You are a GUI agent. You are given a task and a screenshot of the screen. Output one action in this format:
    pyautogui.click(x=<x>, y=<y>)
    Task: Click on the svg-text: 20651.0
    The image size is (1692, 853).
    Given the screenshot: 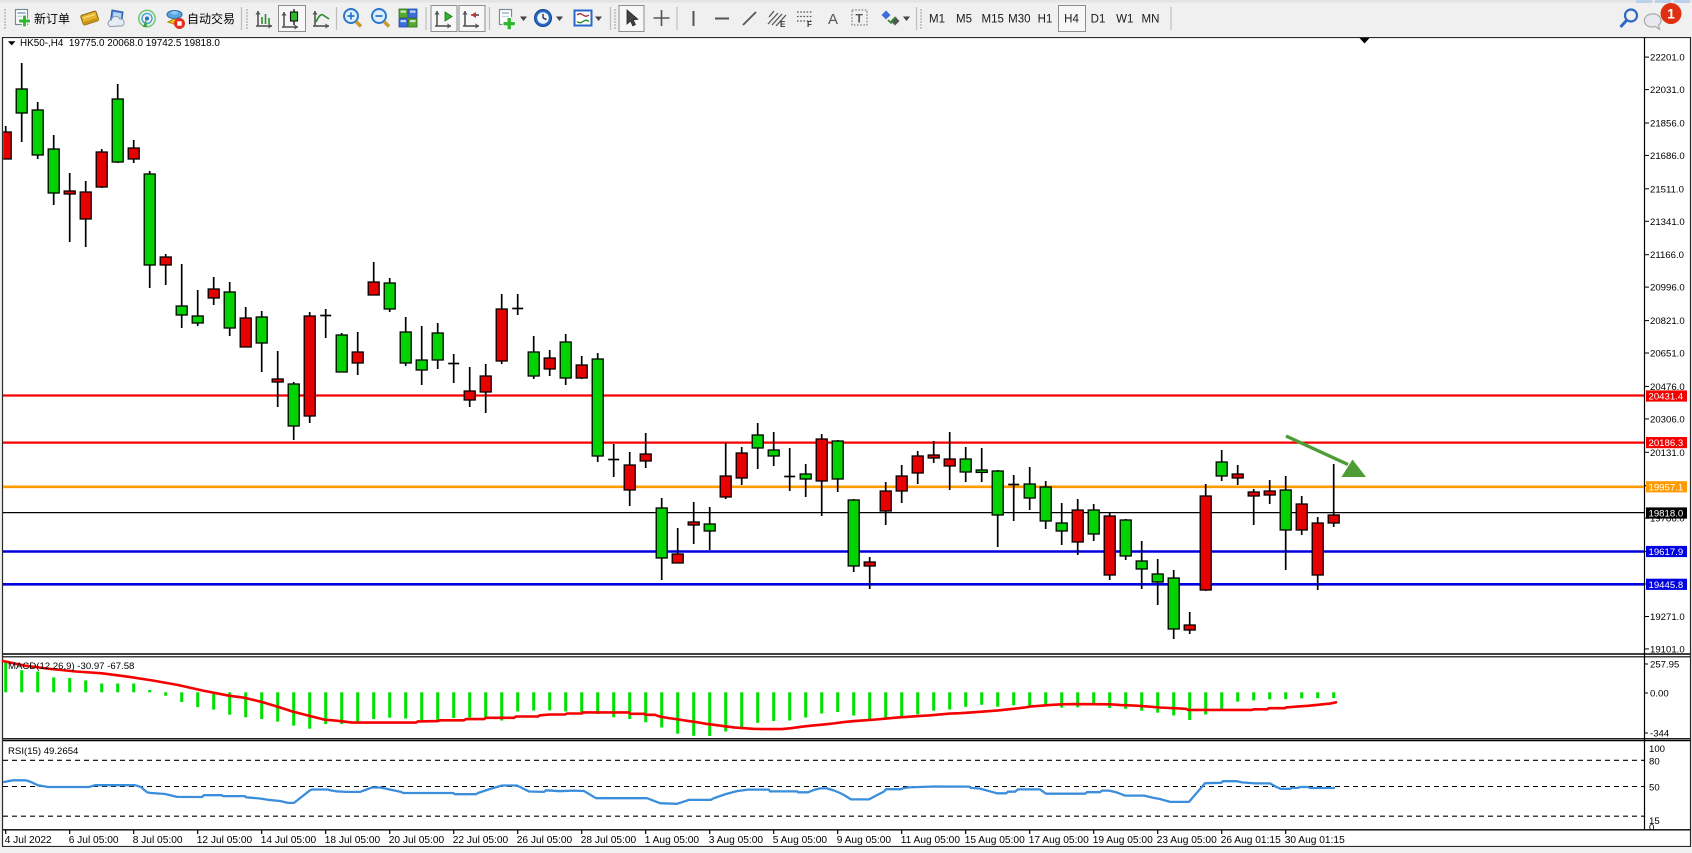 What is the action you would take?
    pyautogui.click(x=1667, y=354)
    